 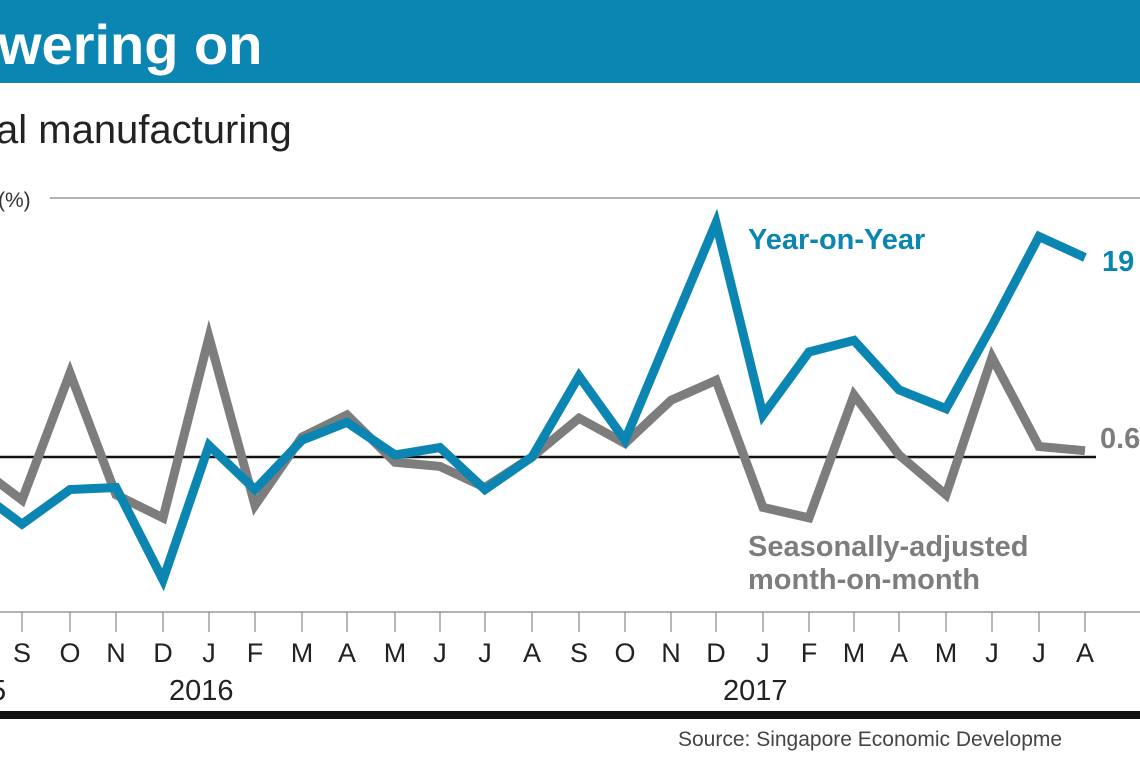 What do you see at coordinates (3, 691) in the screenshot?
I see `year-label: 5` at bounding box center [3, 691].